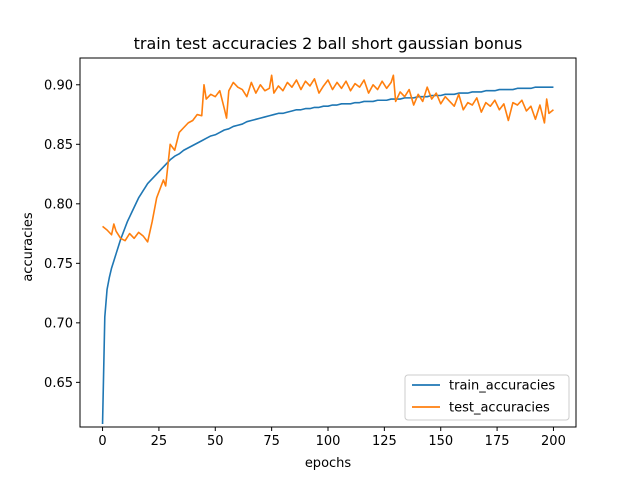 This screenshot has width=640, height=480. Describe the element at coordinates (28, 247) in the screenshot. I see `y-axis-label: accuracies` at that location.